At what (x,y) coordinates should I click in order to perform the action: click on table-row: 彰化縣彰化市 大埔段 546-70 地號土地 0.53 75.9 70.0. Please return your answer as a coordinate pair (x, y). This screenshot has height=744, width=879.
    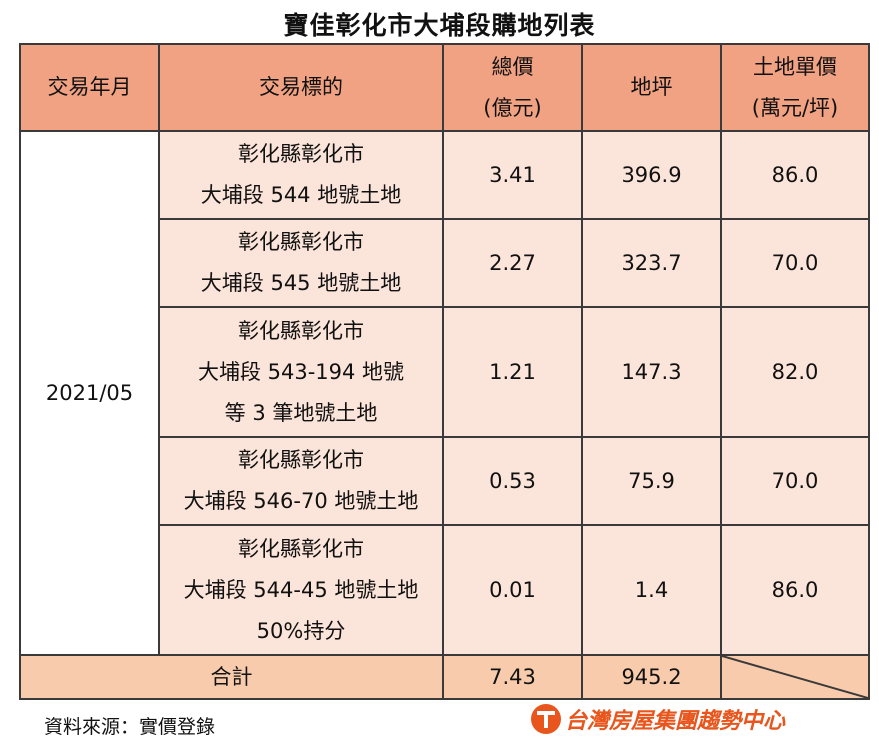
    Looking at the image, I should click on (445, 481).